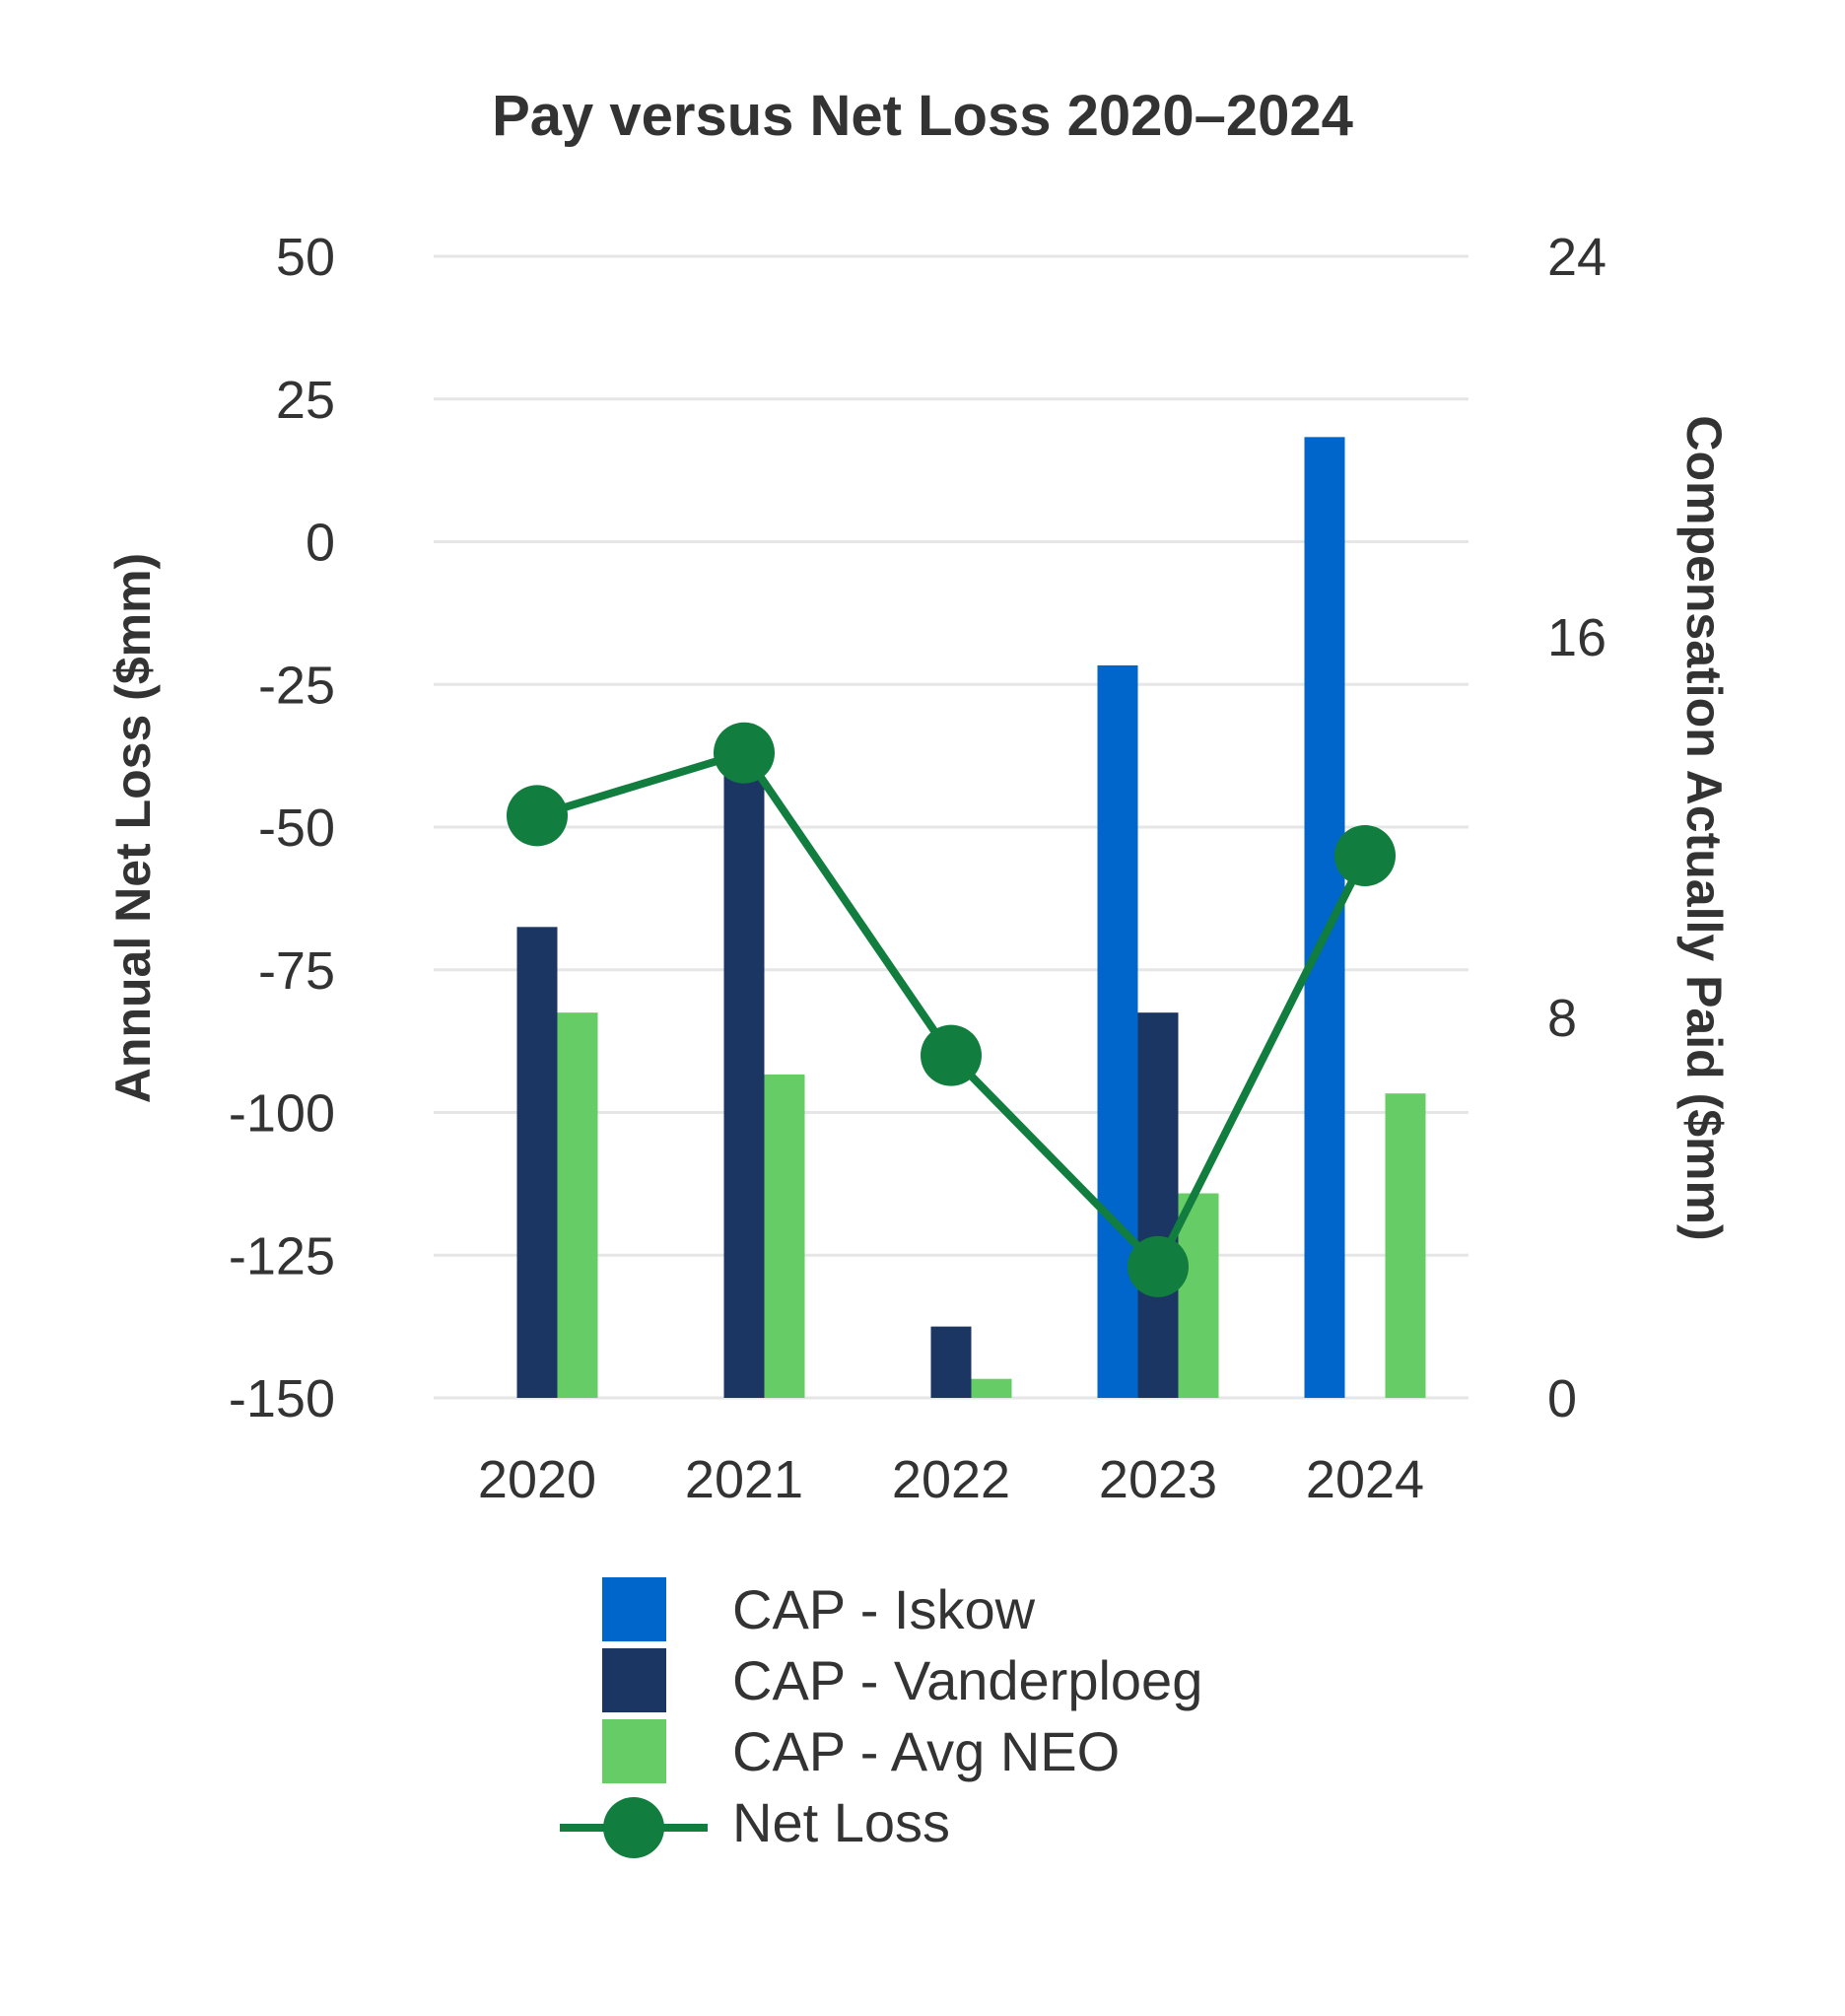  Describe the element at coordinates (991, 1388) in the screenshot. I see `bar-cap-avg-neo-2022` at that location.